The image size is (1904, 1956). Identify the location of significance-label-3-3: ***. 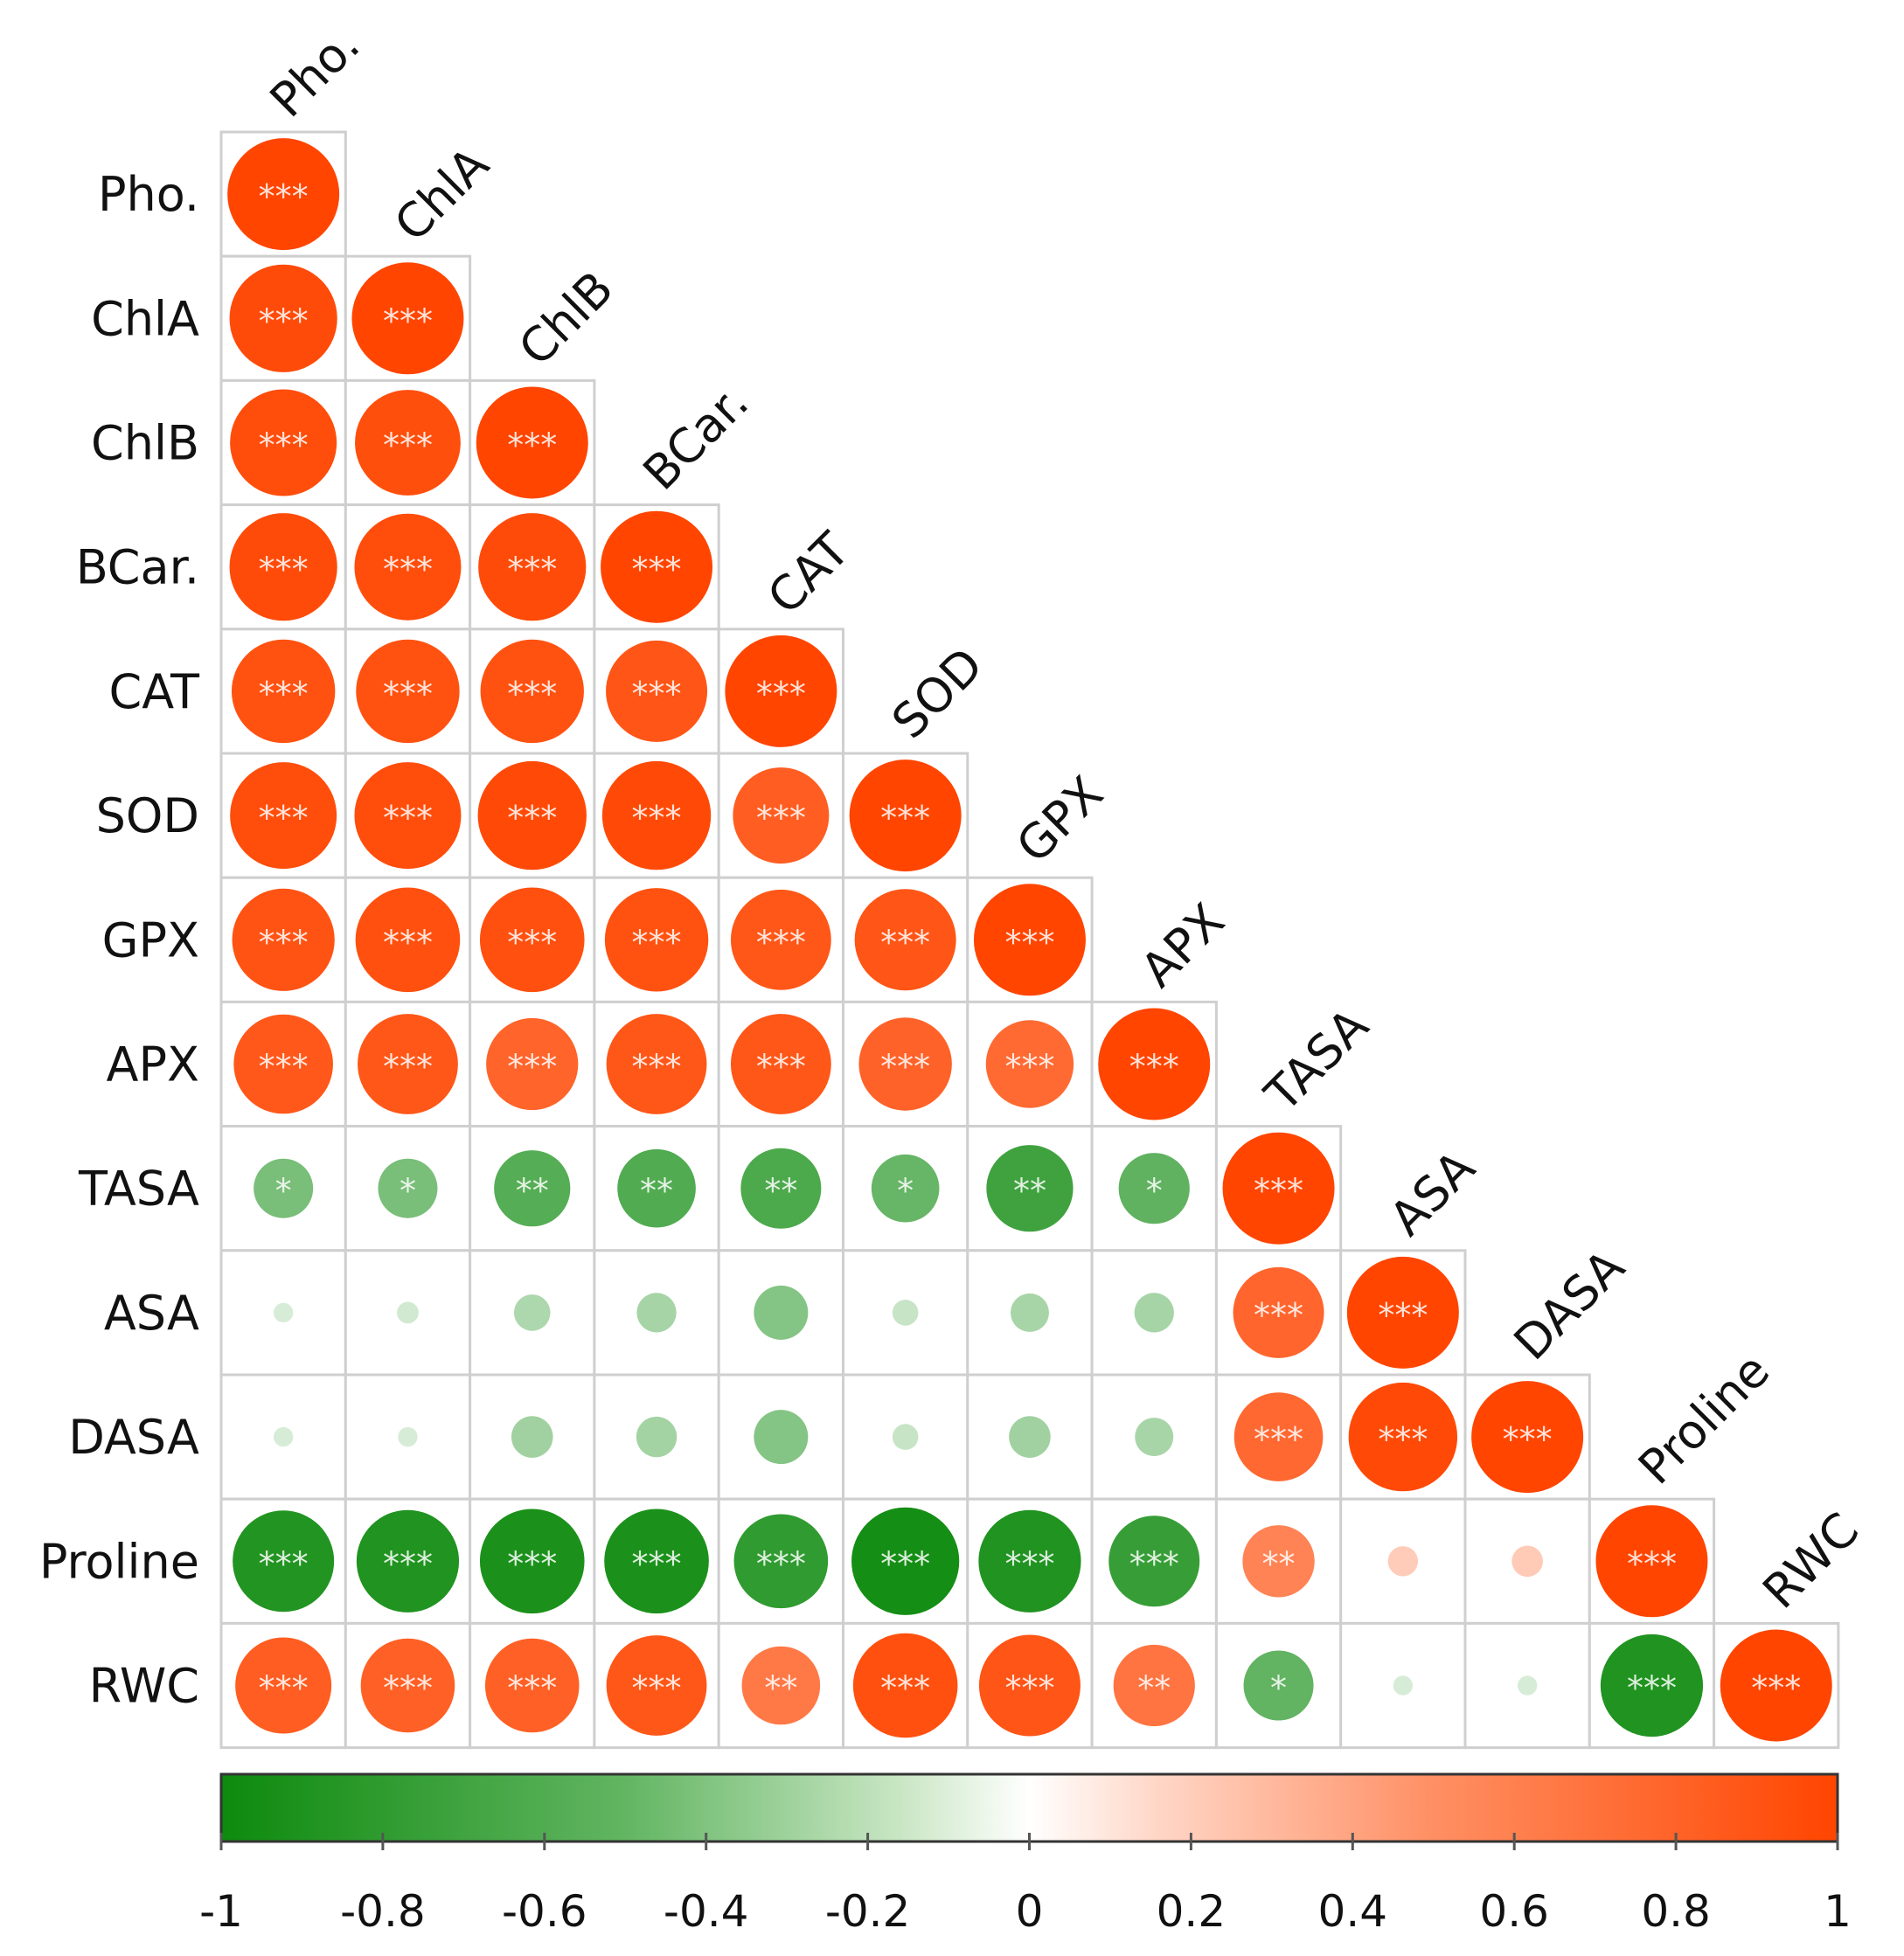
(657, 570).